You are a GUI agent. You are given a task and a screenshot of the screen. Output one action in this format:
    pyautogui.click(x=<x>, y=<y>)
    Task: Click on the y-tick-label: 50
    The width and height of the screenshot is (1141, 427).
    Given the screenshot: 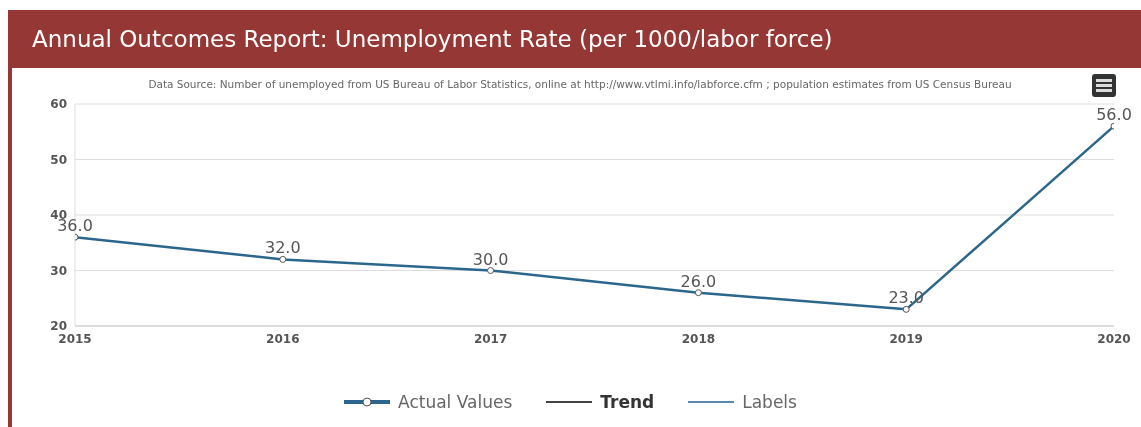 What is the action you would take?
    pyautogui.click(x=58, y=159)
    